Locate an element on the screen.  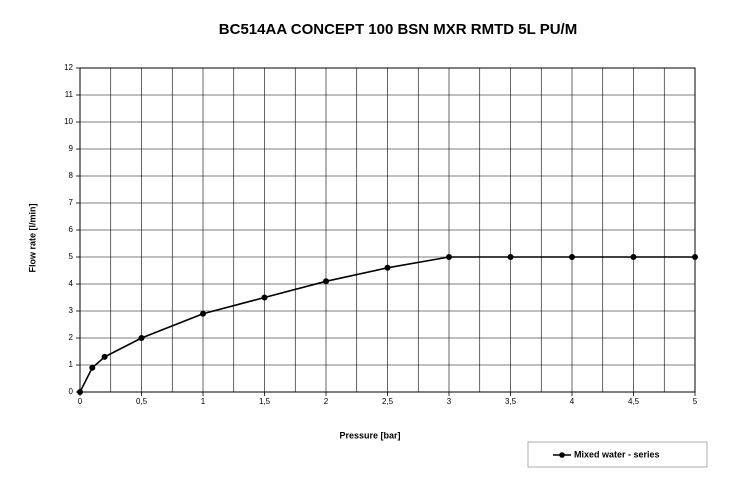
y-tick-label: 11 is located at coordinates (69, 94).